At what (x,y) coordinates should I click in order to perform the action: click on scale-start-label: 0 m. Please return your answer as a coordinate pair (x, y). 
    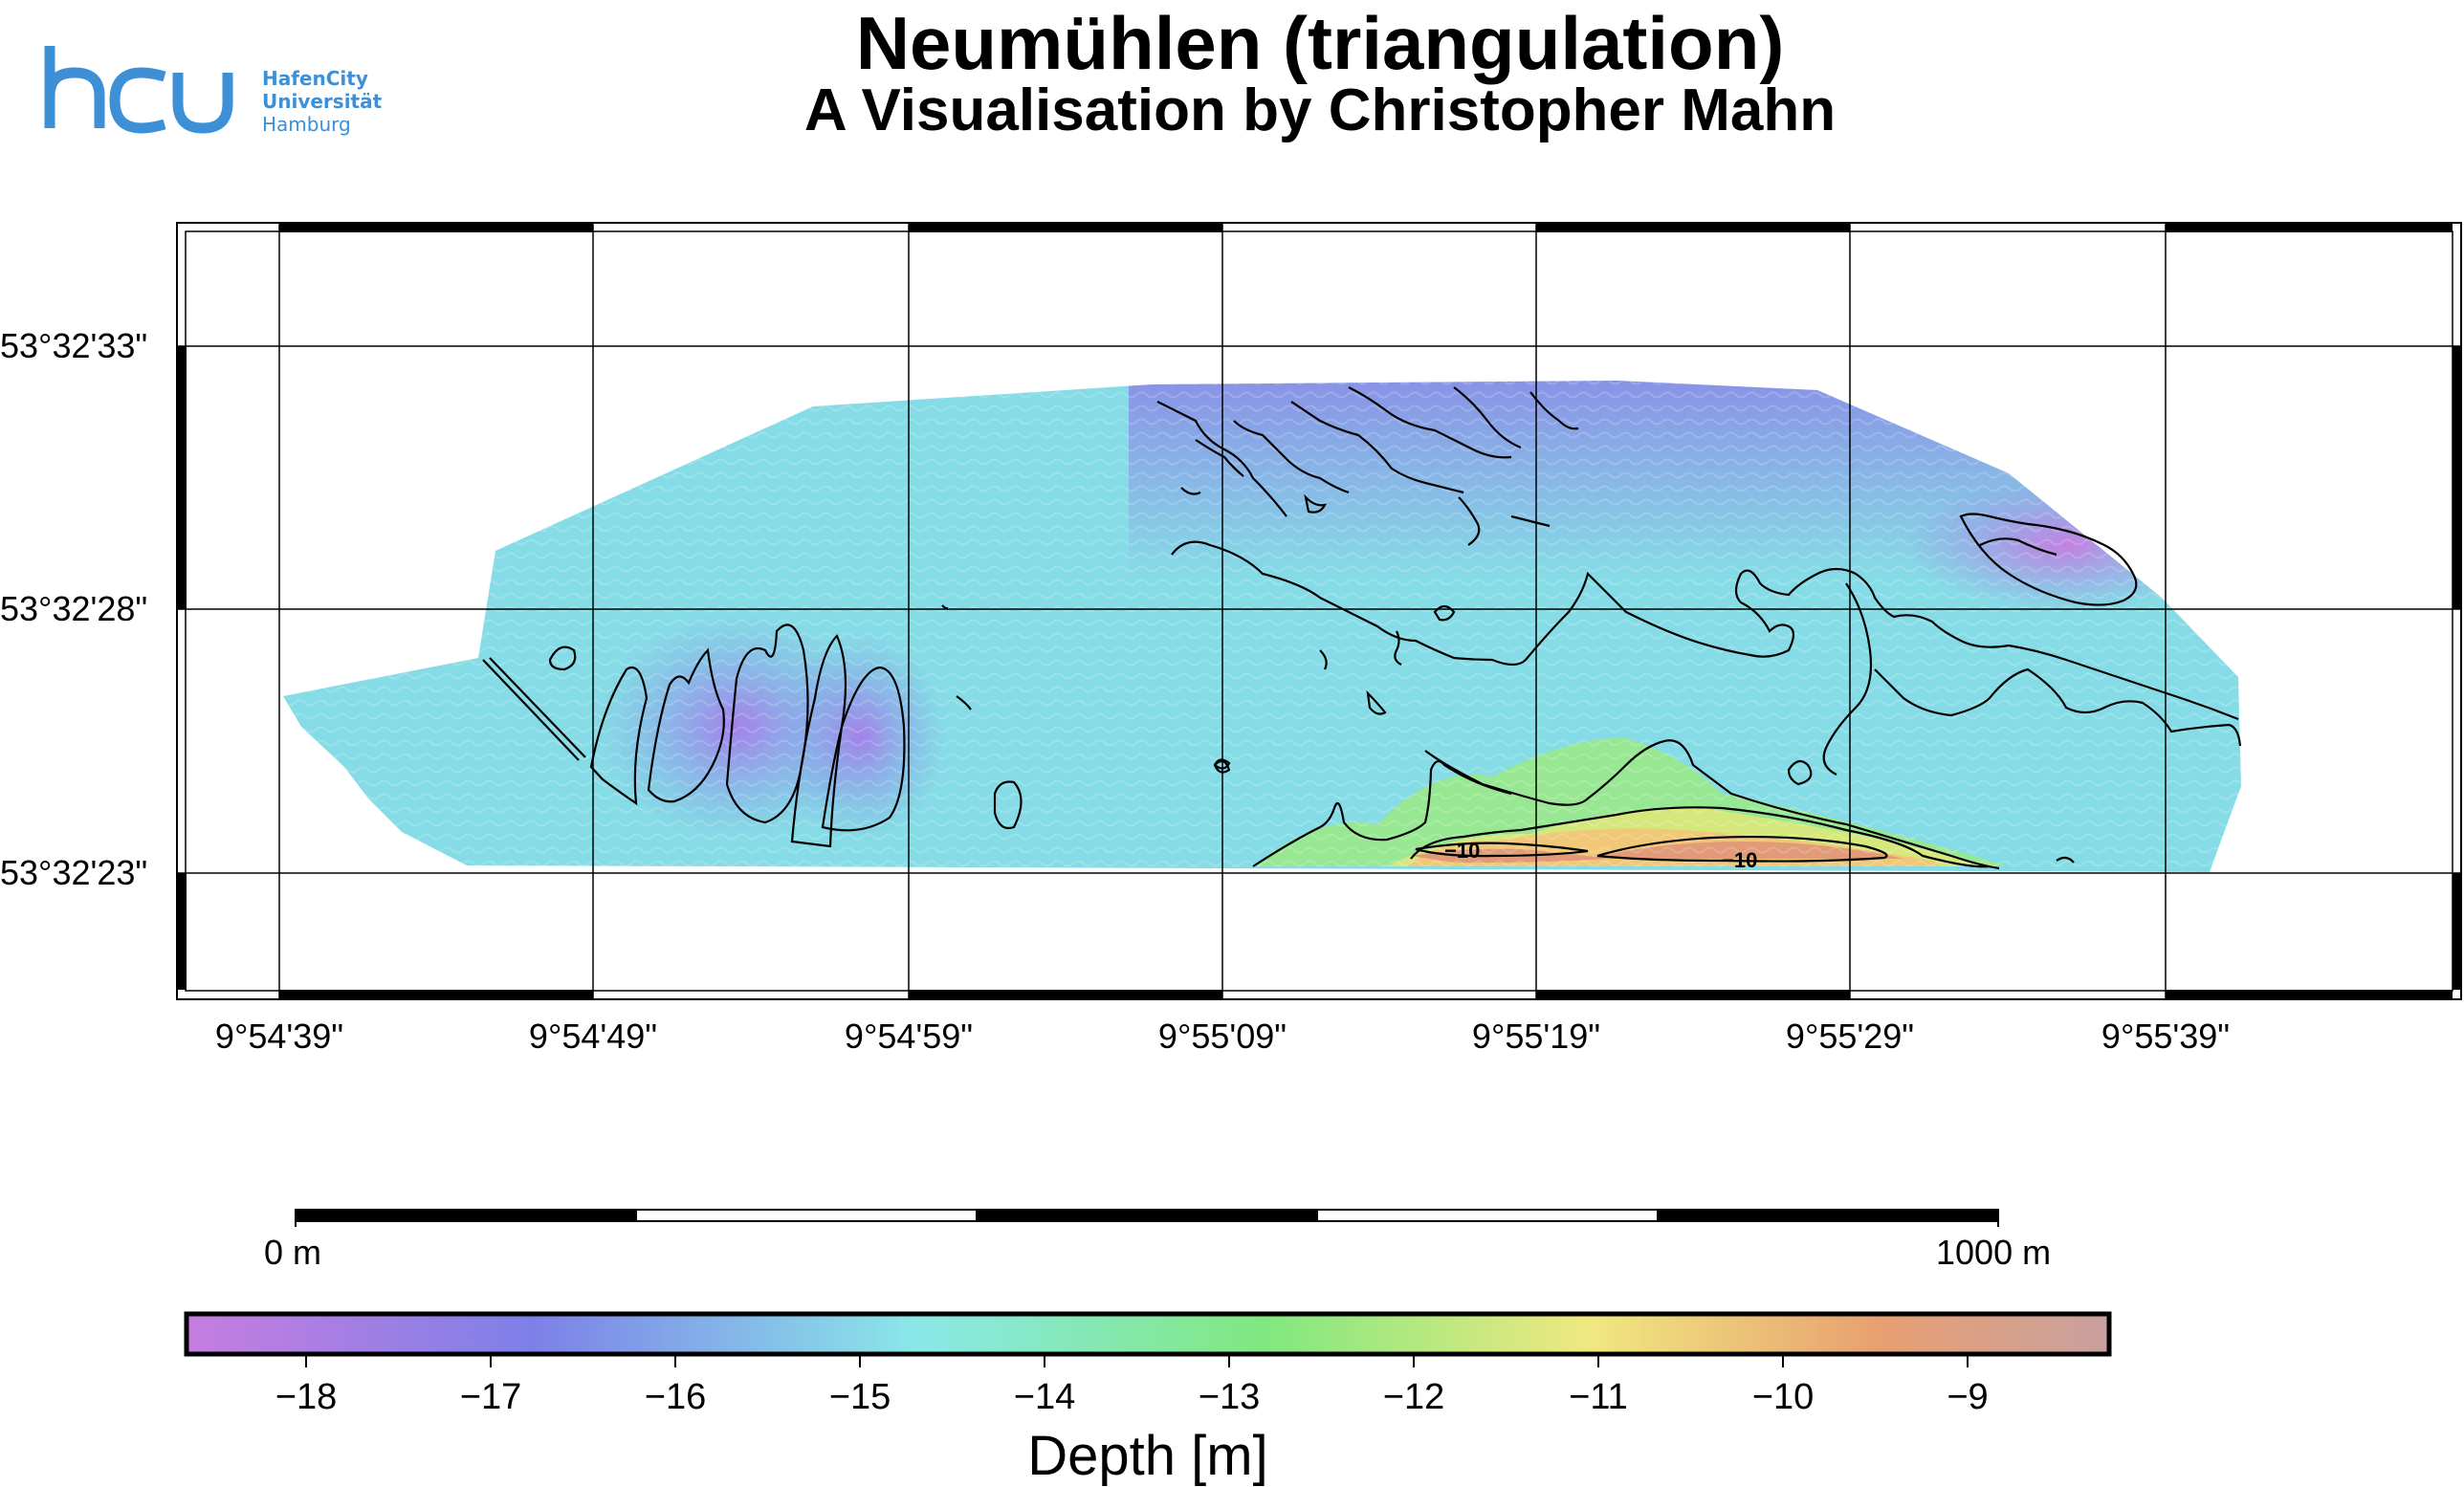
    Looking at the image, I should click on (293, 1252).